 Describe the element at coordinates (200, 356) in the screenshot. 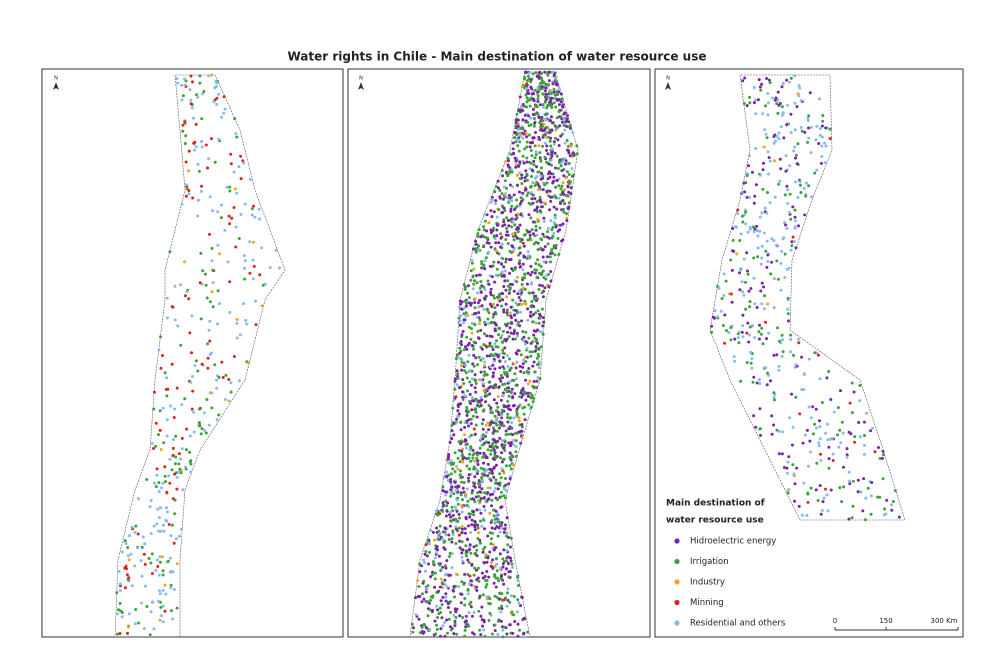

I see `region-outline` at that location.